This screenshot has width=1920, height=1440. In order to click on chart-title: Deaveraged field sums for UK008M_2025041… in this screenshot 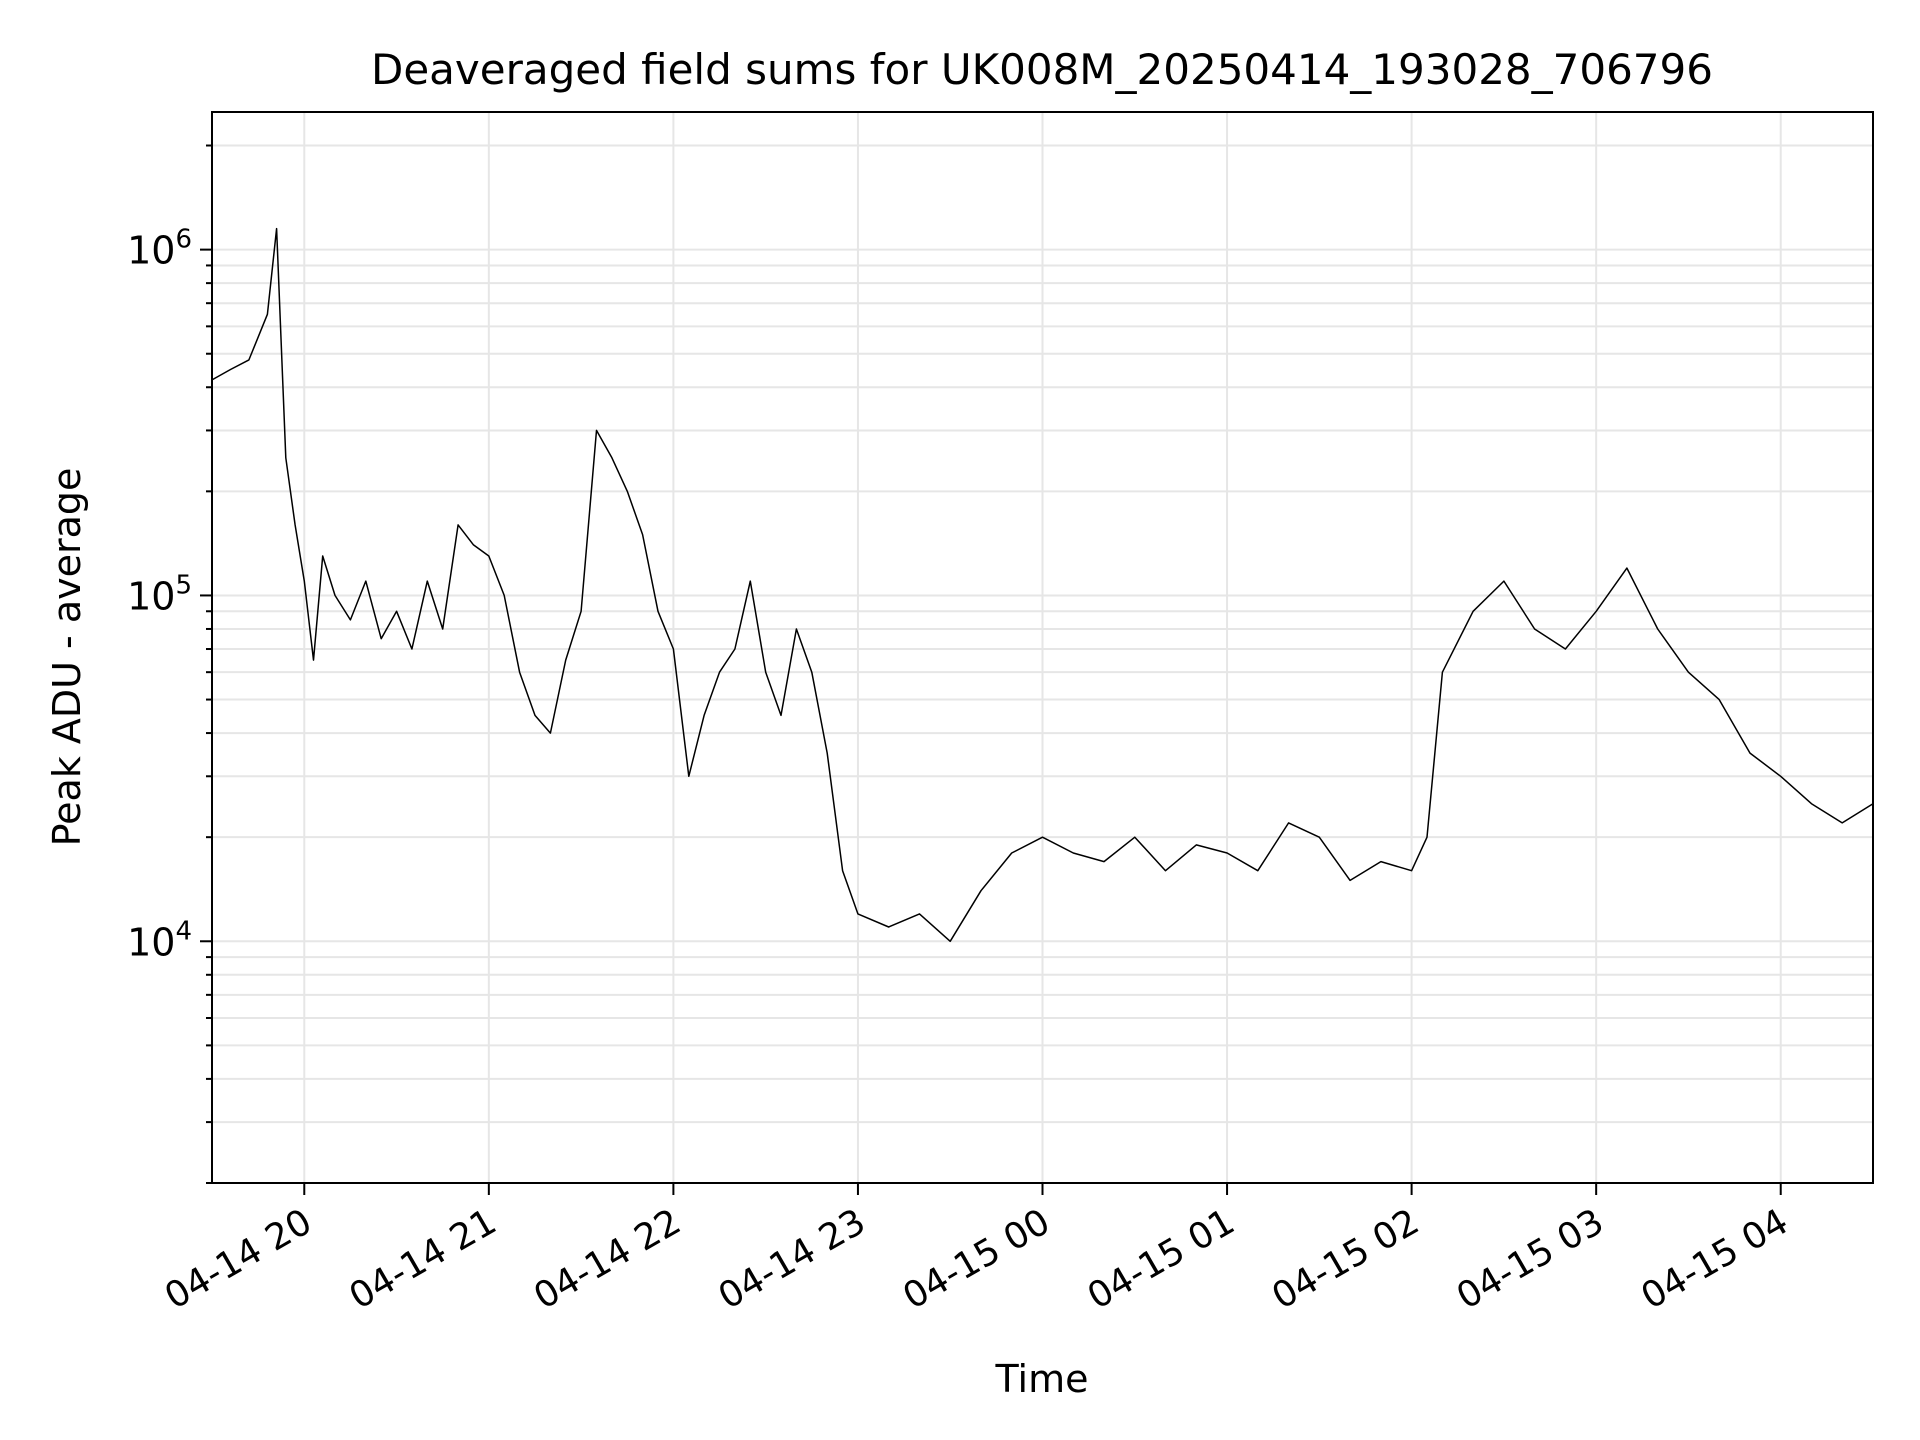, I will do `click(1042, 69)`.